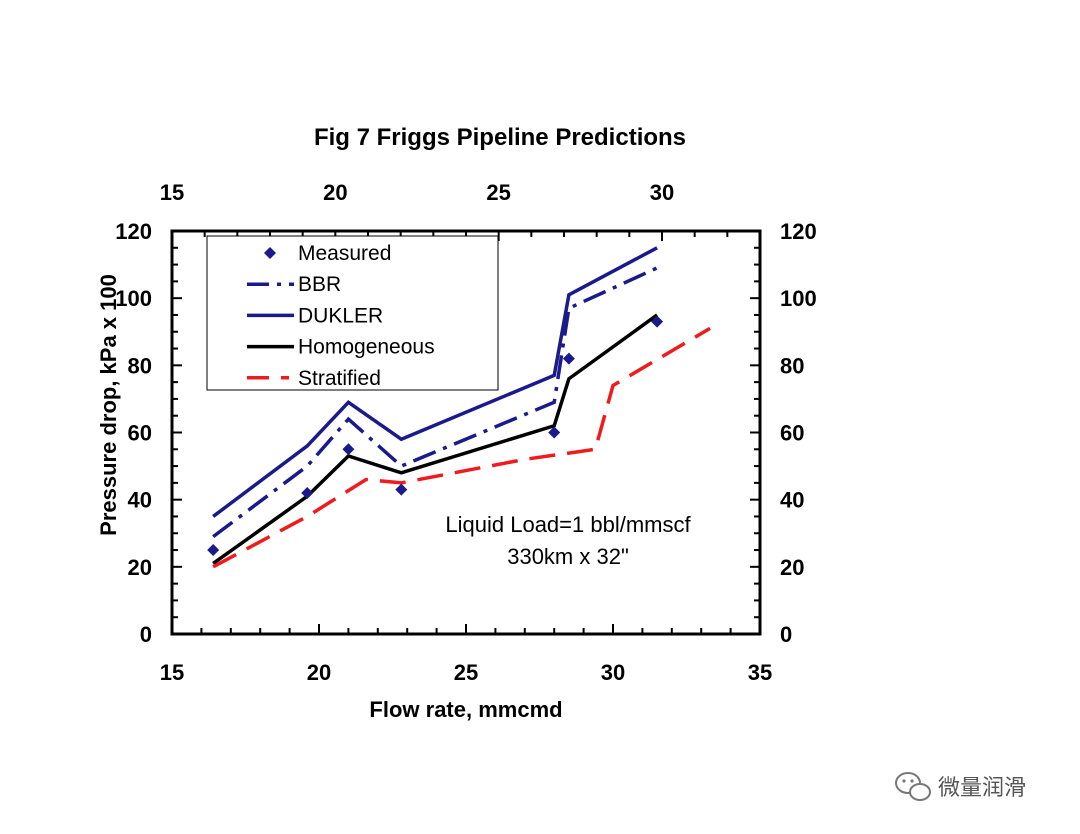  I want to click on watermark: 微量润滑, so click(960, 786).